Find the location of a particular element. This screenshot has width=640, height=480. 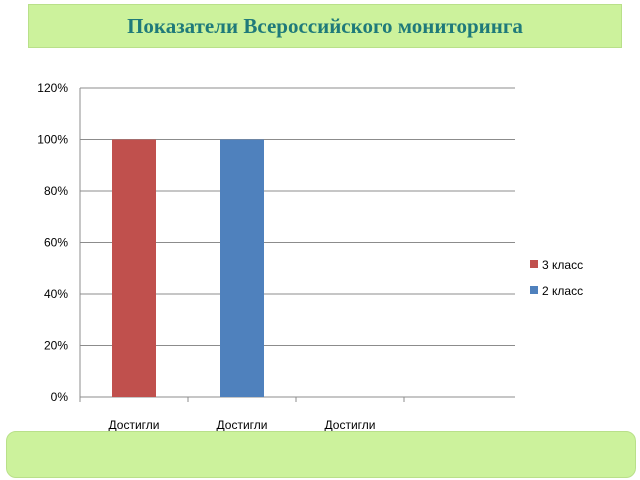

y-tick-label: 120% is located at coordinates (52, 88).